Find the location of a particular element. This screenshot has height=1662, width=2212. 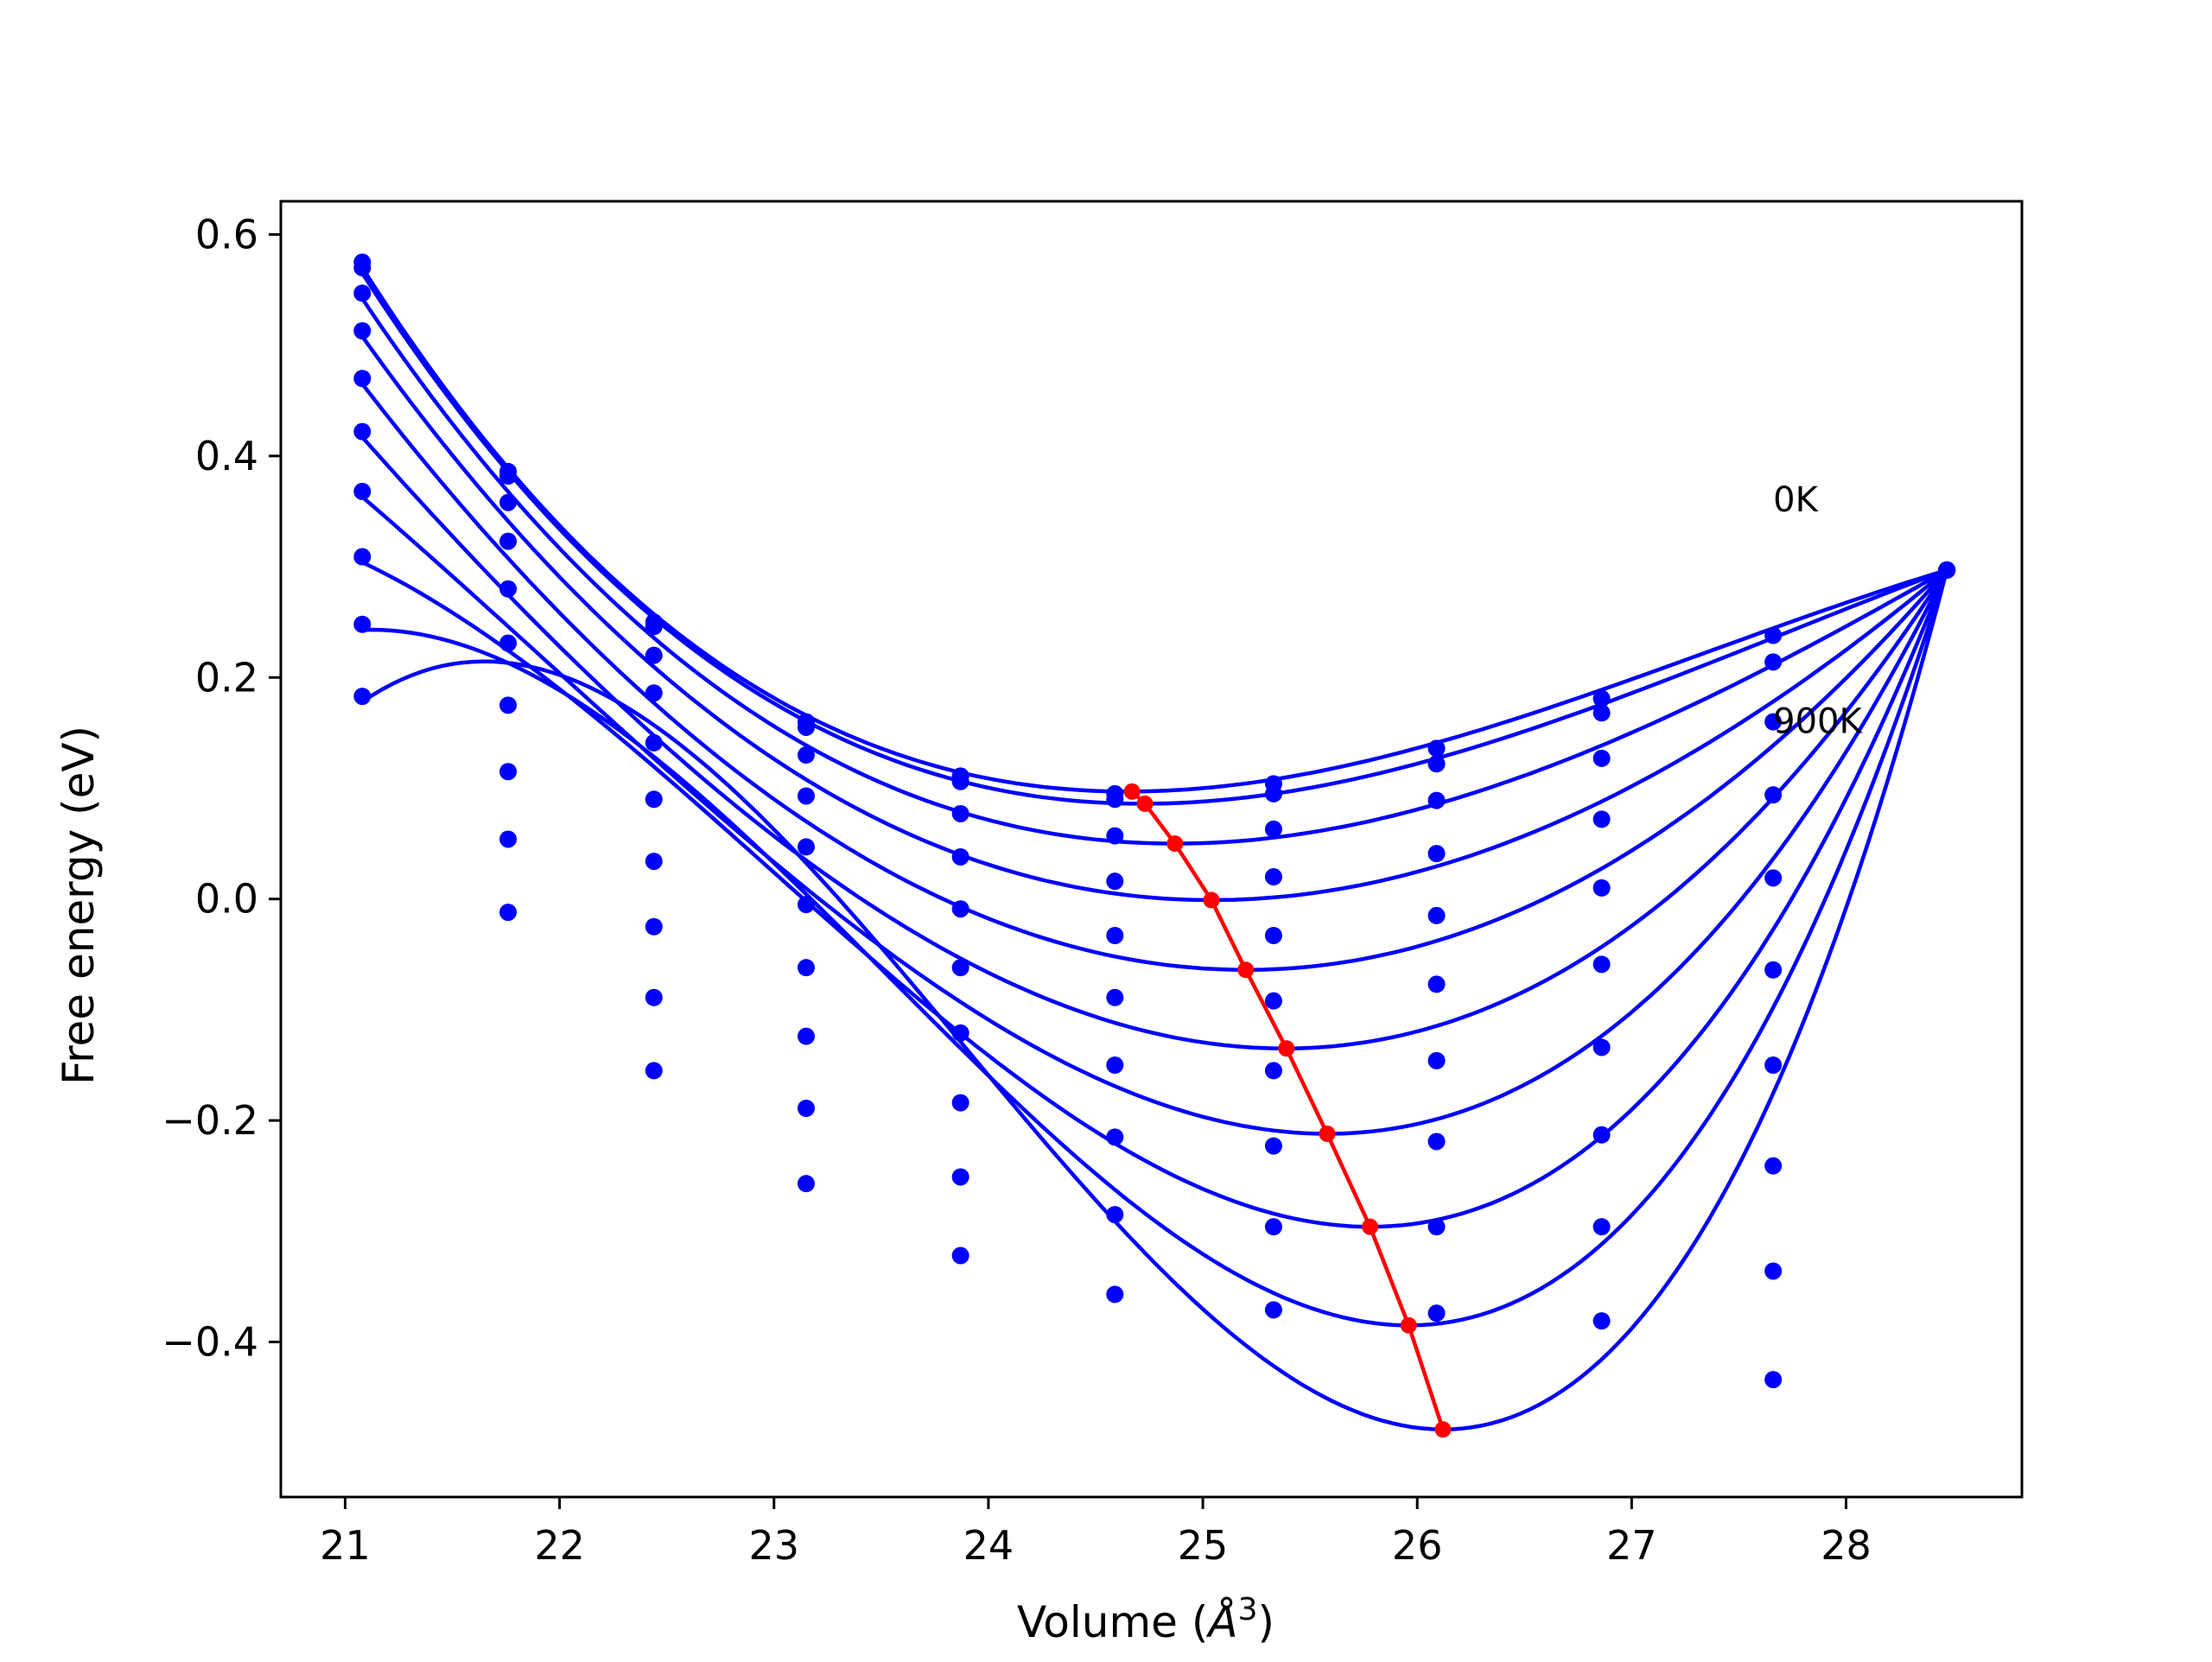

minima-line is located at coordinates (1287, 1110).